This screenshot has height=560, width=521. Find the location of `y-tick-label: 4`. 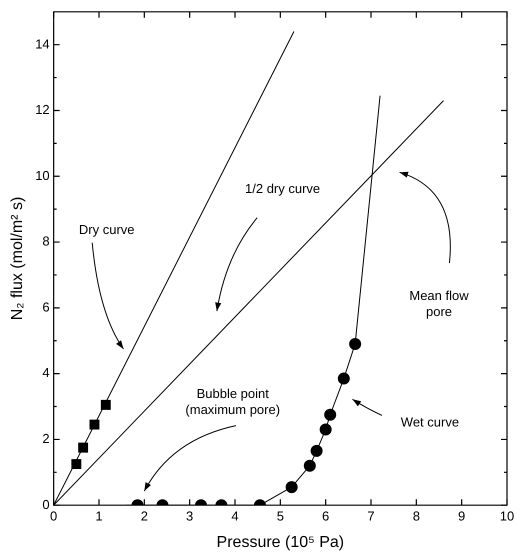

y-tick-label: 4 is located at coordinates (46, 372).